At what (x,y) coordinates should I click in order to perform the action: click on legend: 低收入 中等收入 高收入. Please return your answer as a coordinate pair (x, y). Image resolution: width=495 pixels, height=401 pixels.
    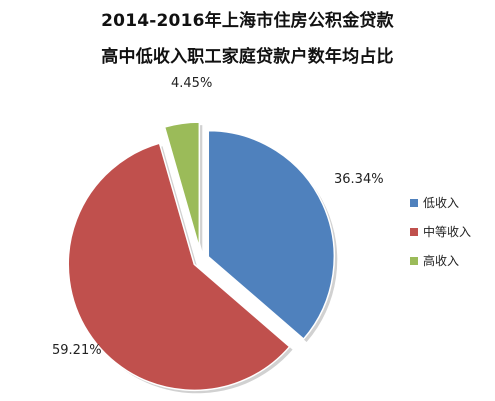
    Looking at the image, I should click on (452, 231).